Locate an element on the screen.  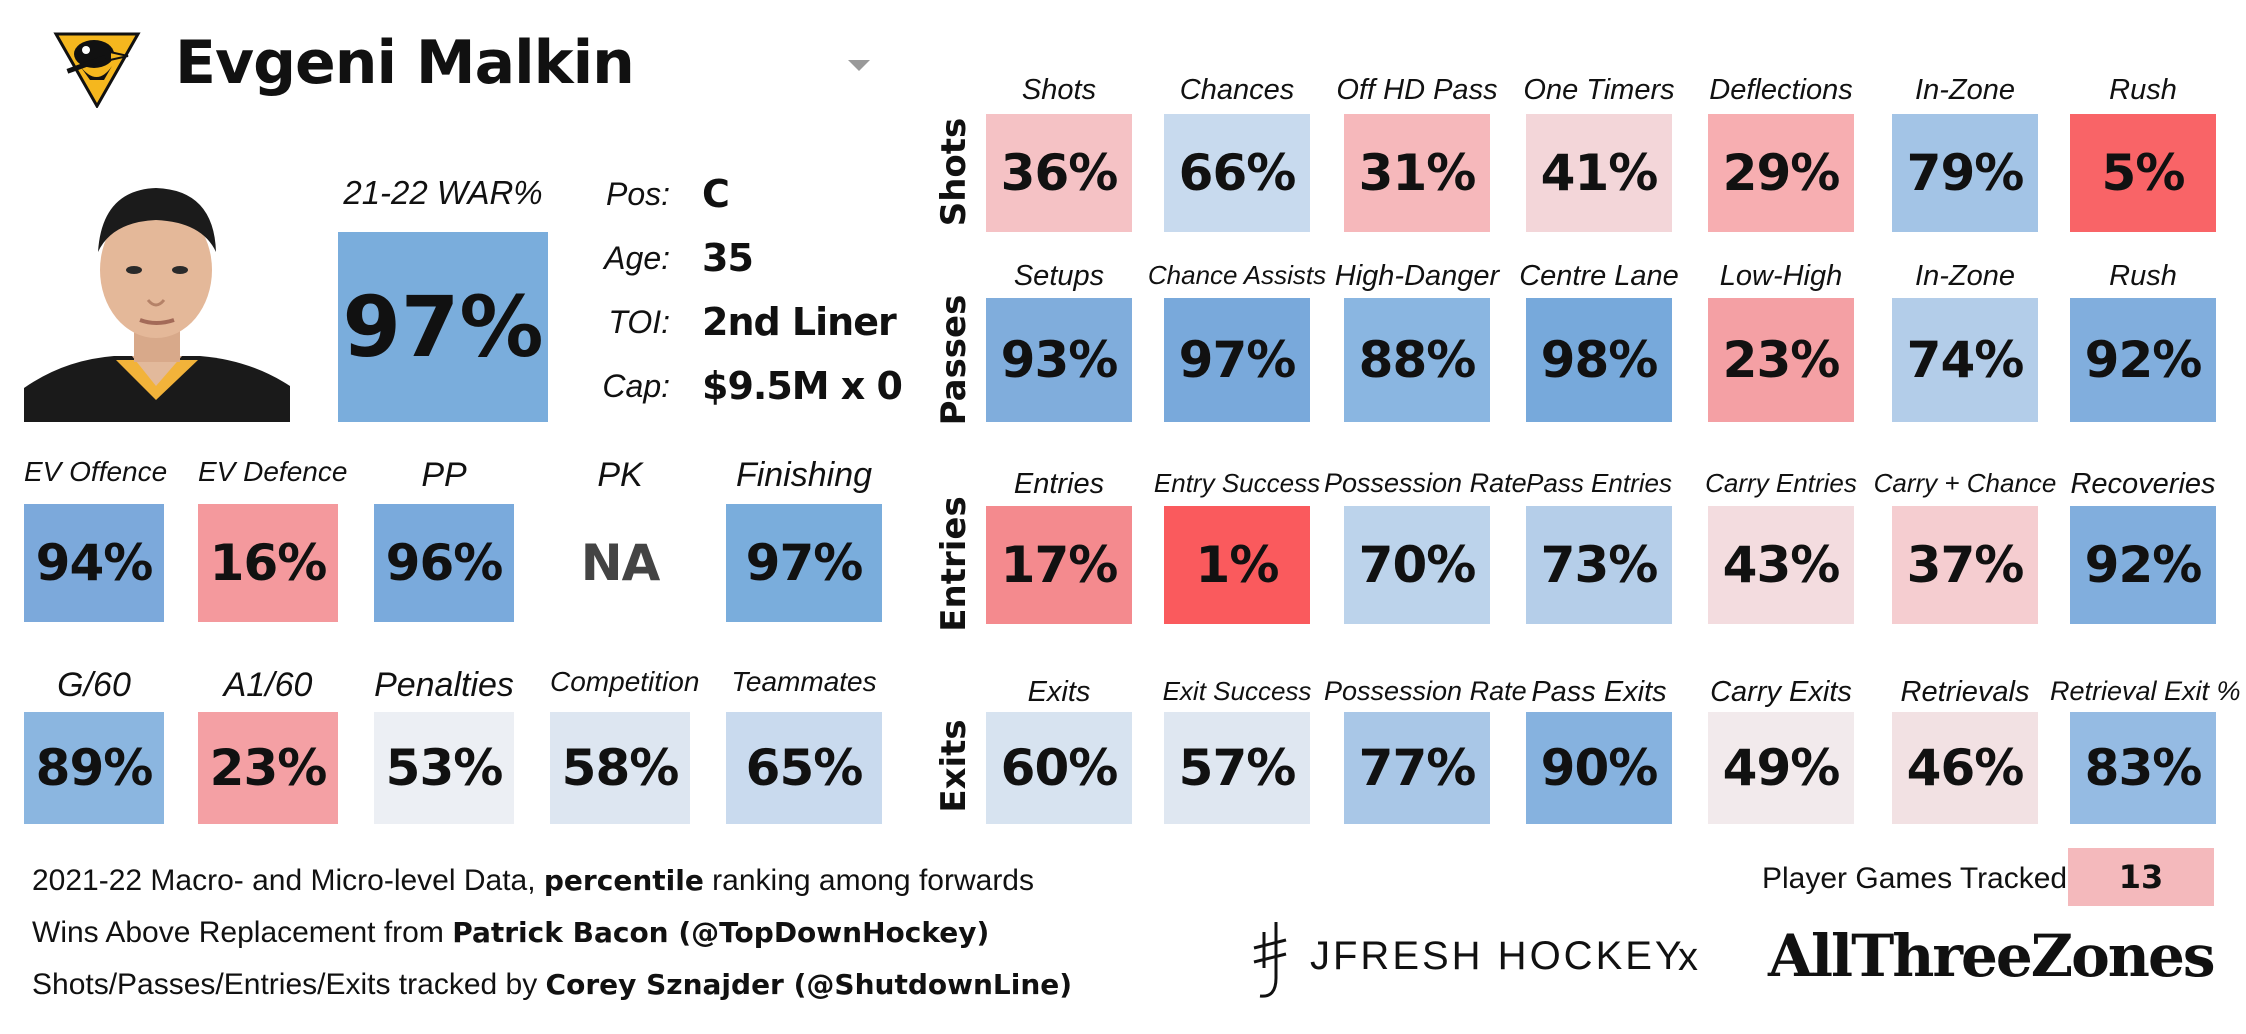
micro-tile: 23% is located at coordinates (1781, 360).